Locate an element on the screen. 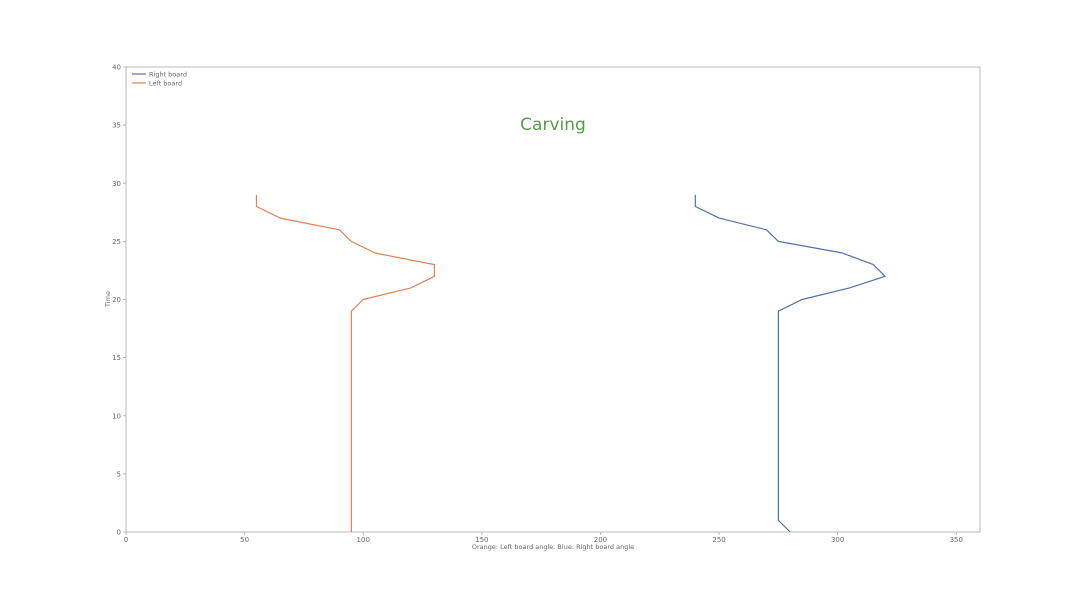 The image size is (1070, 598). series-line-right-board is located at coordinates (790, 363).